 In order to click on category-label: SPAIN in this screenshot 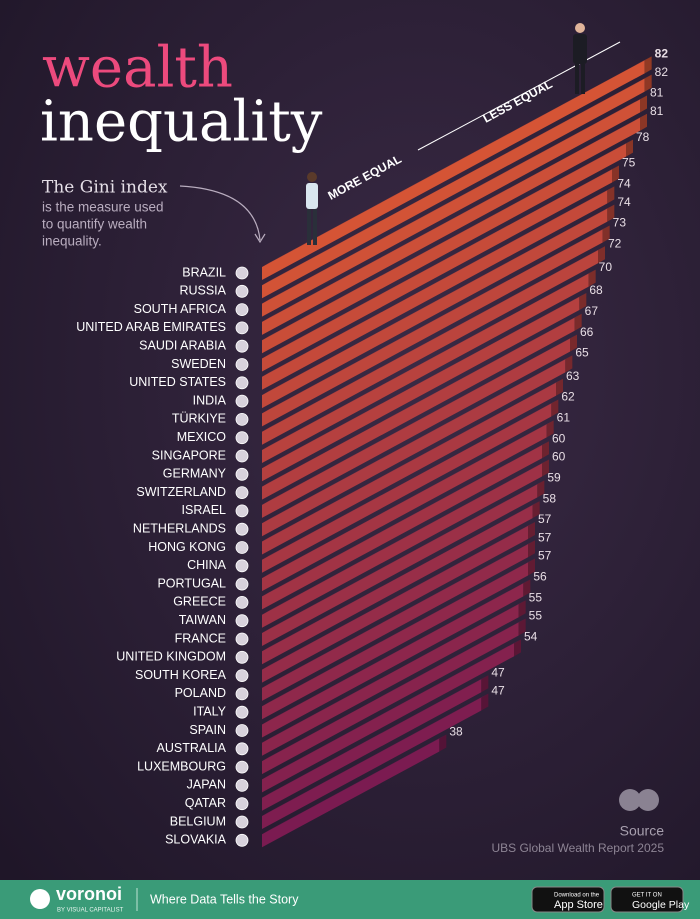, I will do `click(207, 730)`.